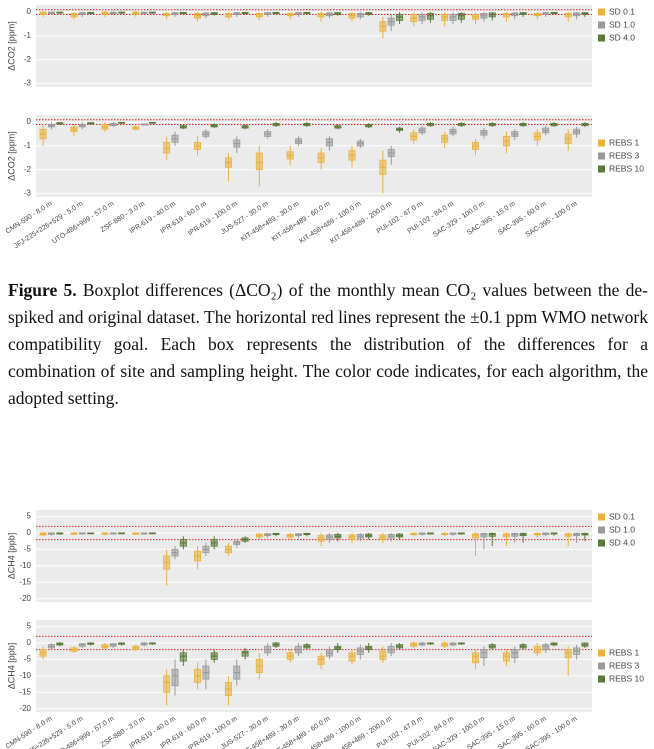 The image size is (654, 749). What do you see at coordinates (42, 290) in the screenshot?
I see `caption-label: Figure 5.` at bounding box center [42, 290].